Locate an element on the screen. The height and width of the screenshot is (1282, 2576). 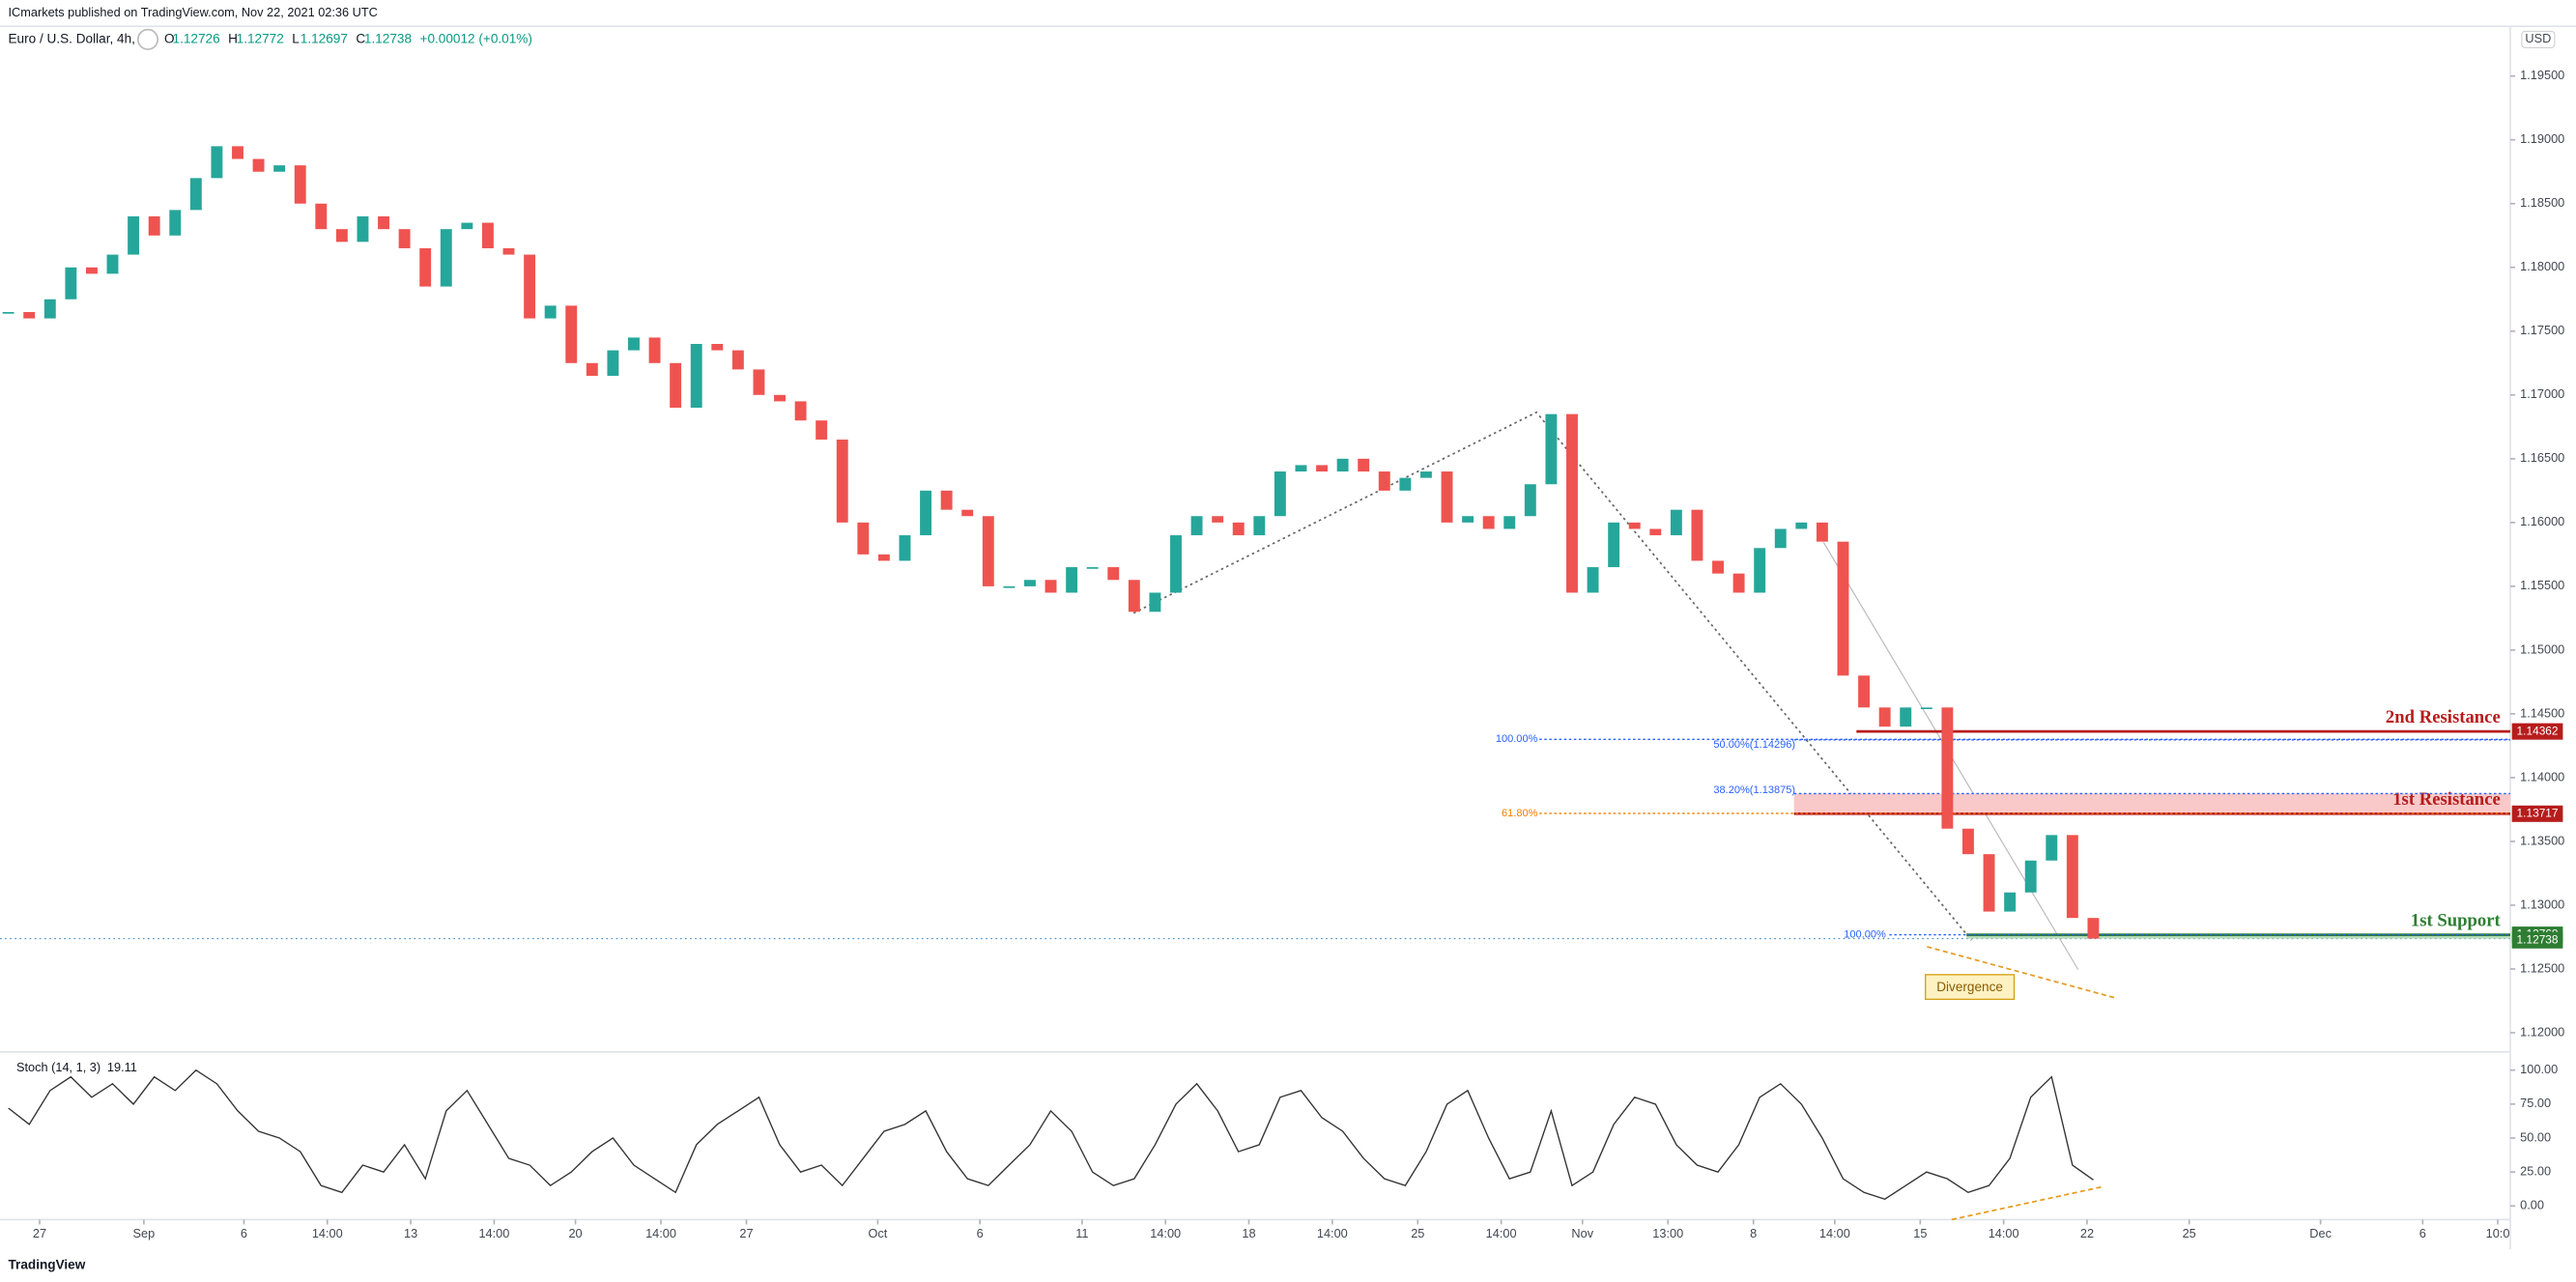
indicator-title: Stoch (14, 1, 3) is located at coordinates (58, 1067).